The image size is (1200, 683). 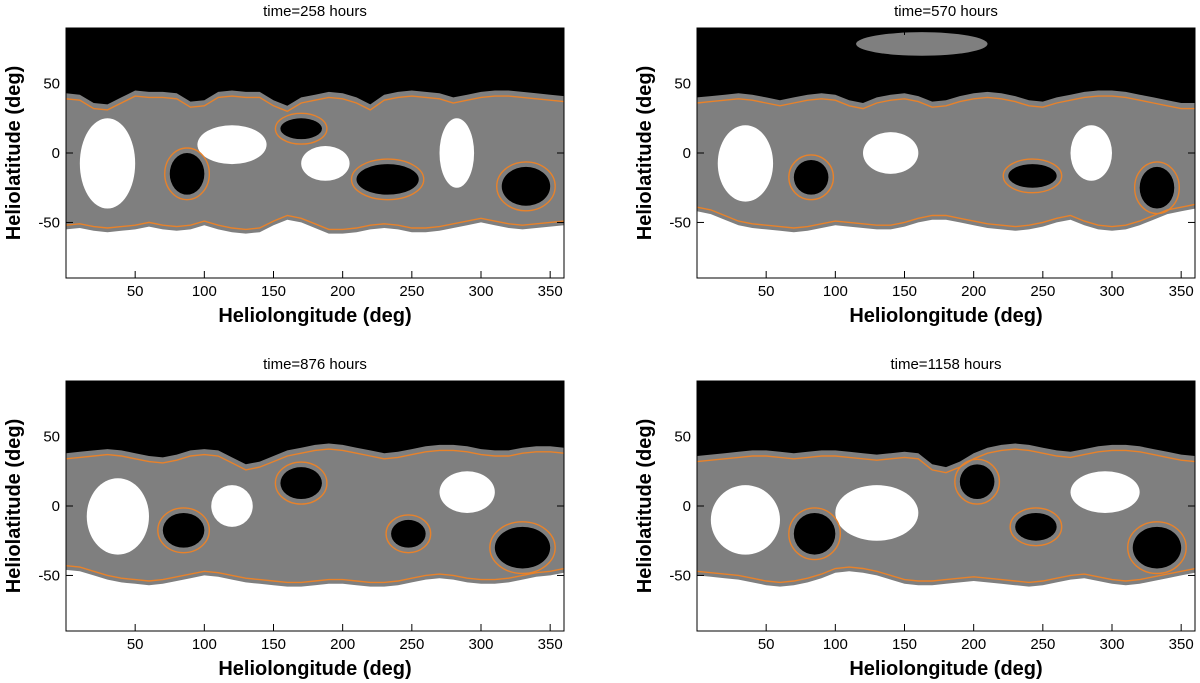 What do you see at coordinates (946, 11) in the screenshot?
I see `panel-title: time=570 hours` at bounding box center [946, 11].